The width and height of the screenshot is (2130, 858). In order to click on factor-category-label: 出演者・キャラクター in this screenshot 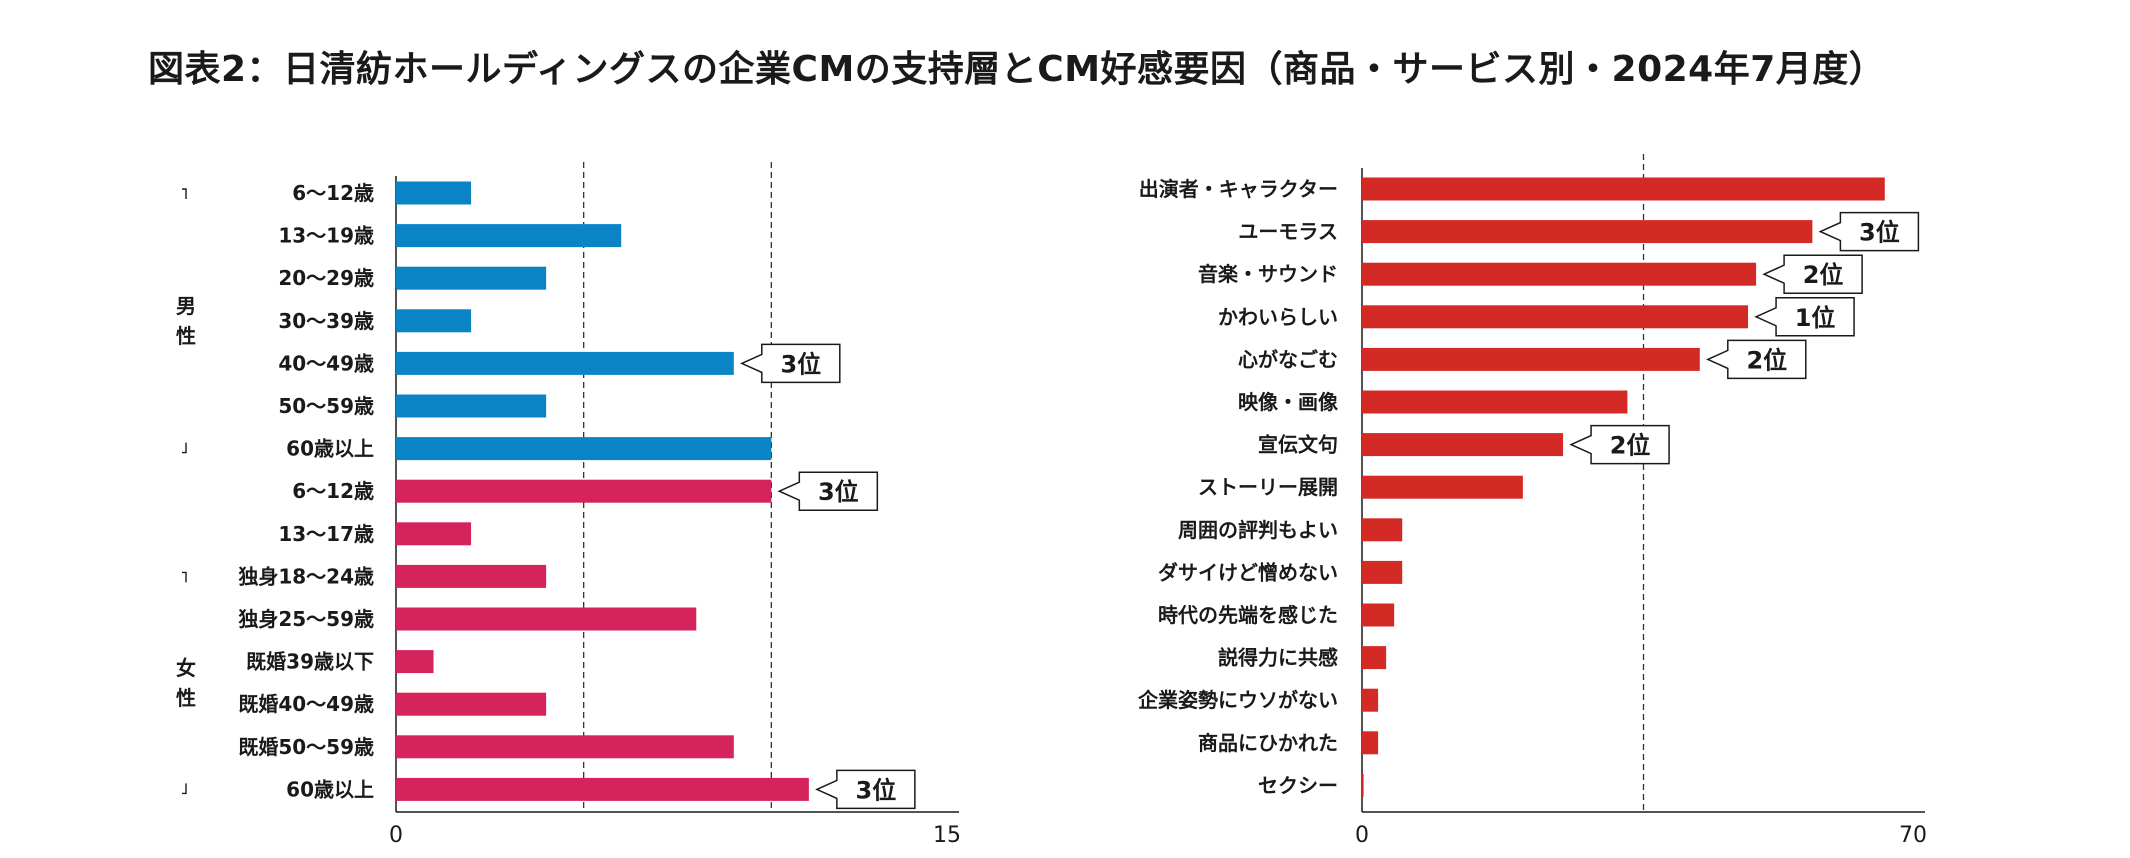, I will do `click(1238, 189)`.